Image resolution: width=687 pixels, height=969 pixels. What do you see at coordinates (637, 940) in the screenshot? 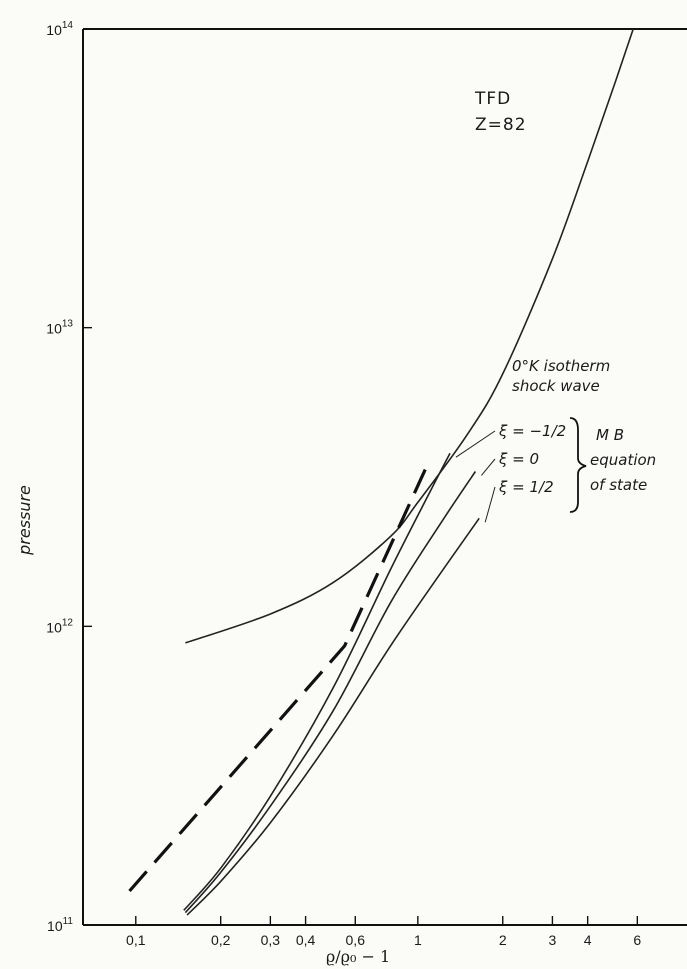
I see `x-tick-label: 6` at bounding box center [637, 940].